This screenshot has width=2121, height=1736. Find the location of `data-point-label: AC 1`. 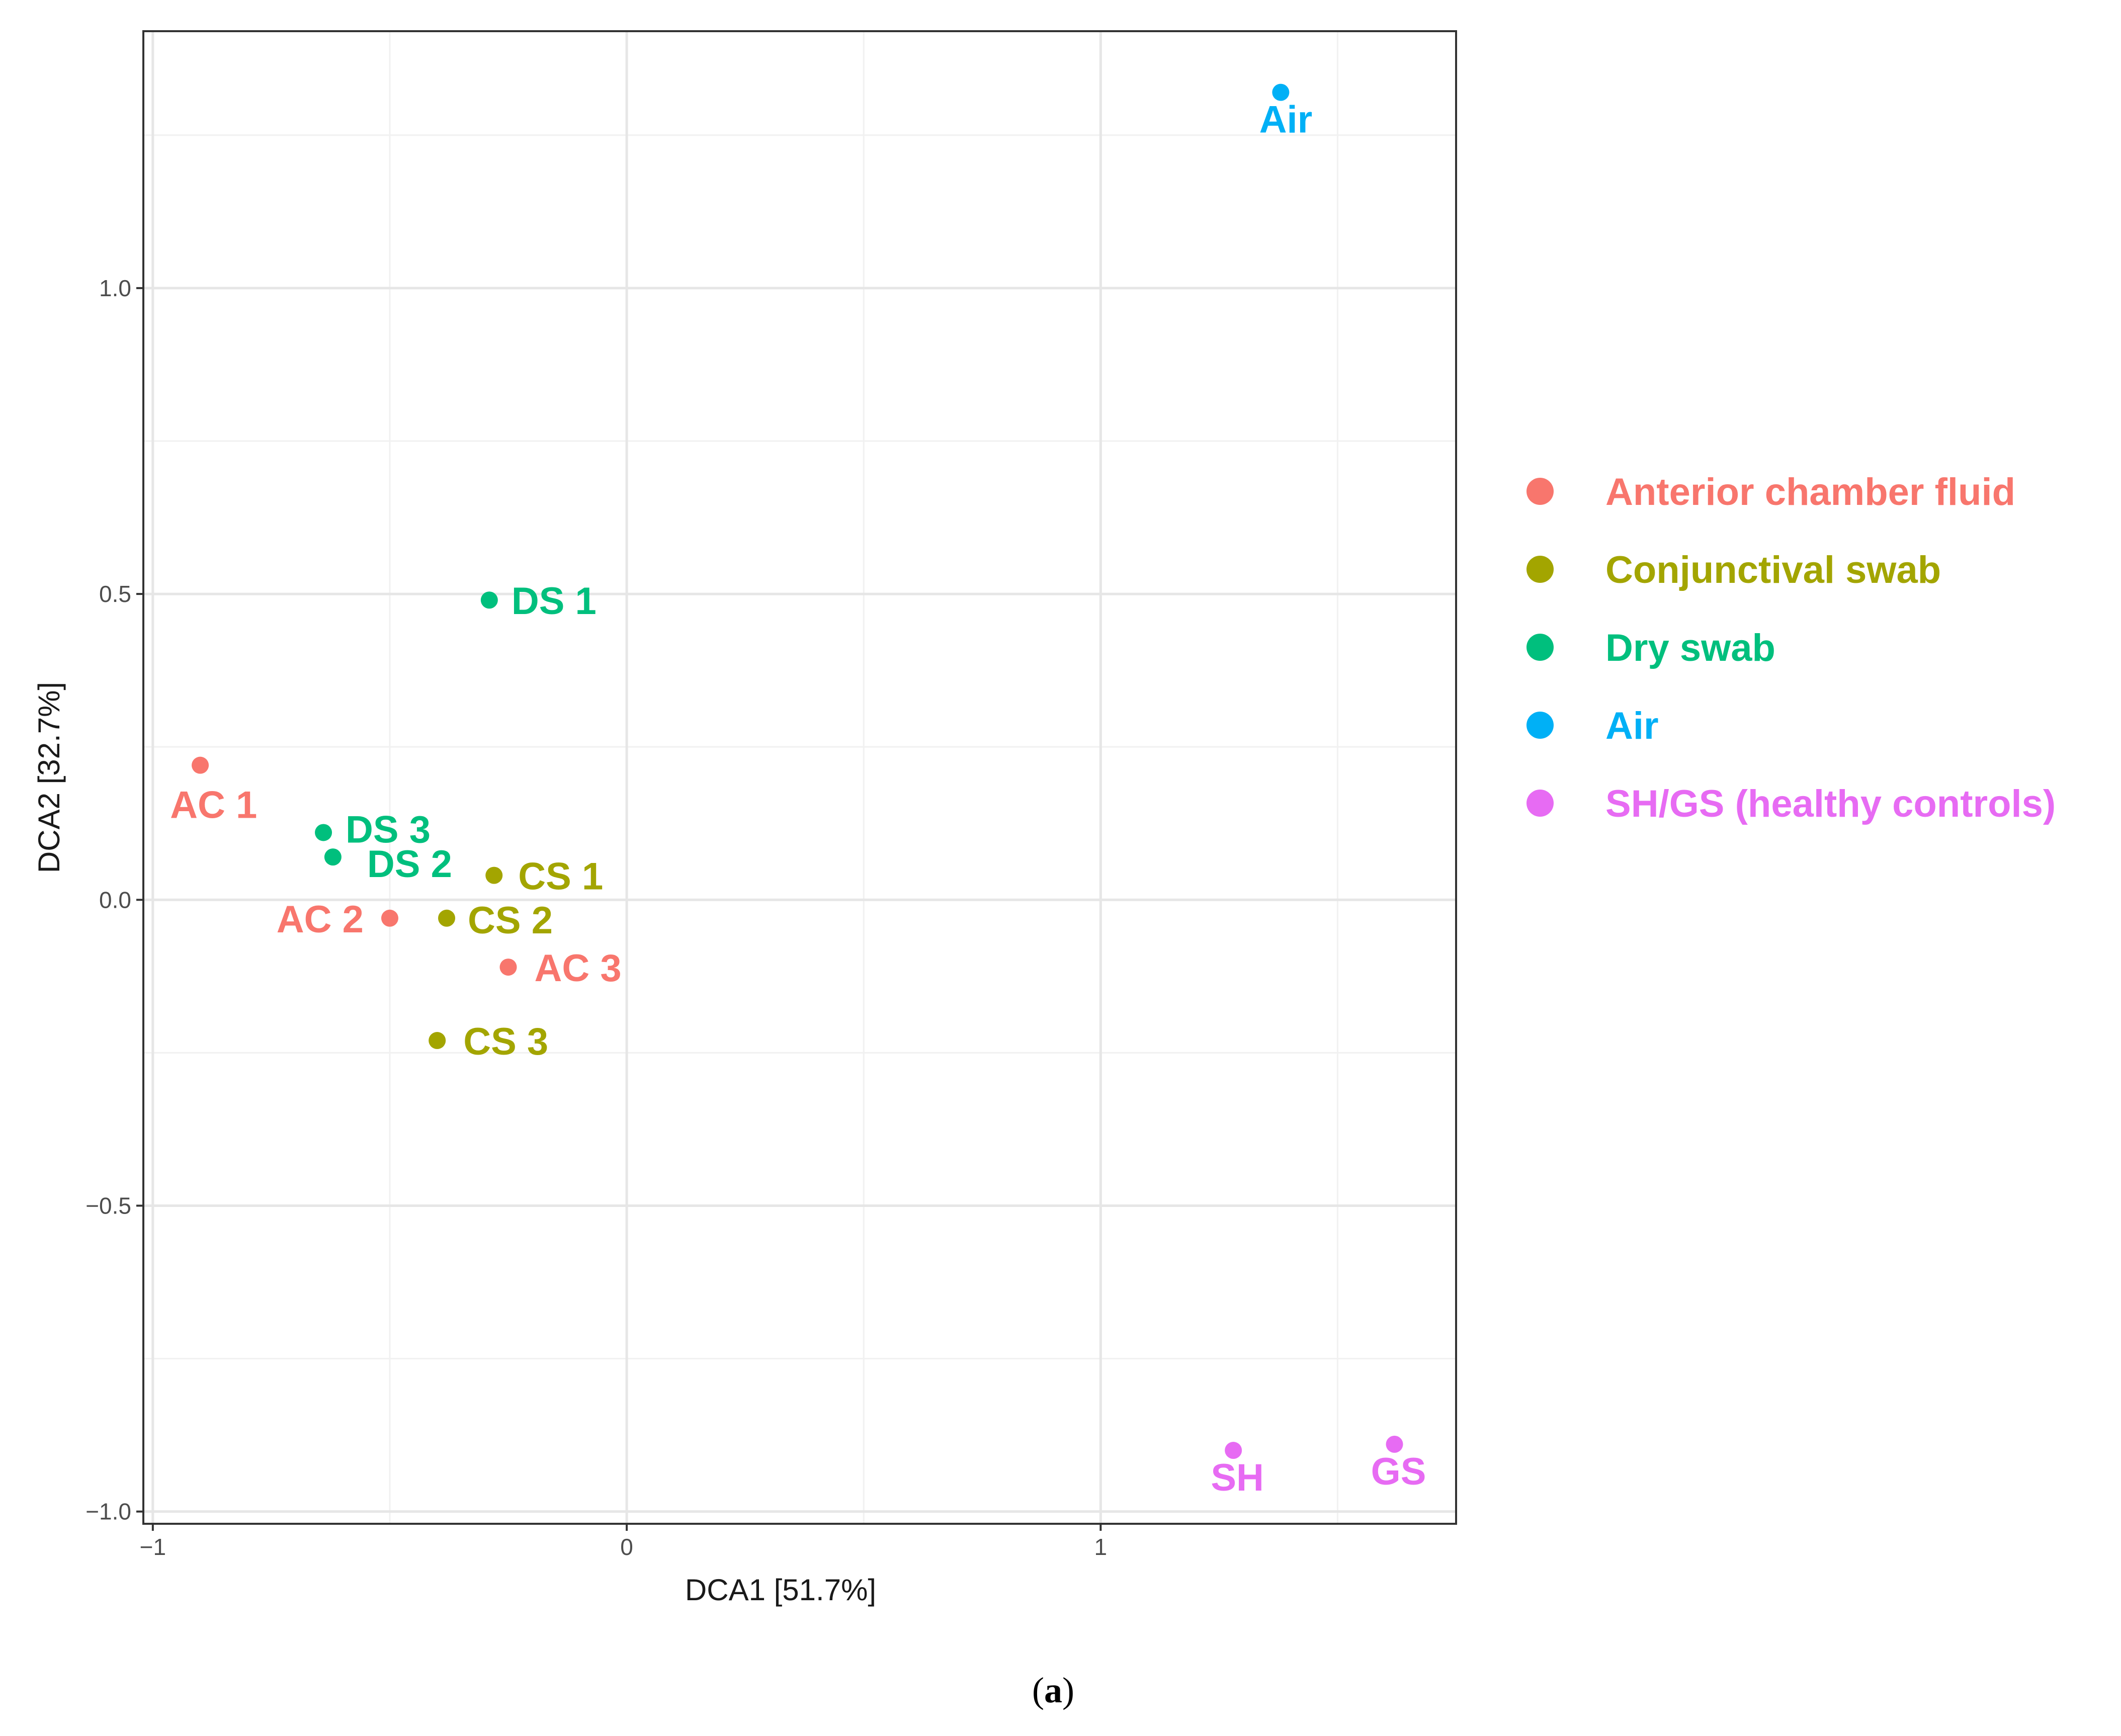

data-point-label: AC 1 is located at coordinates (213, 806).